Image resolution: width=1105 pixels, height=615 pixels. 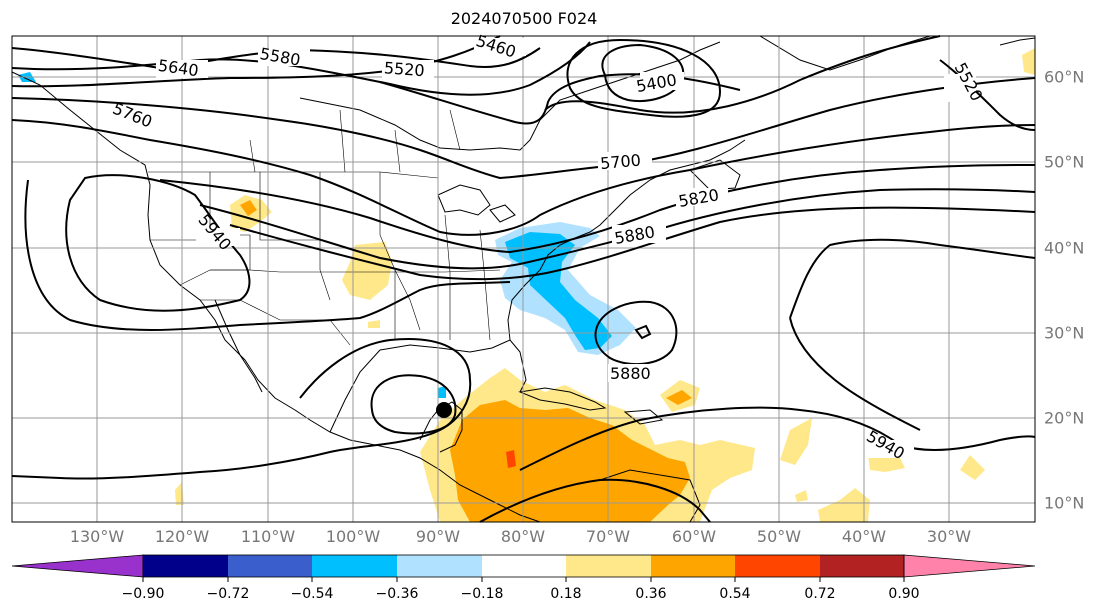 What do you see at coordinates (679, 397) in the screenshot?
I see `positive-patch-atlantic-1-core` at bounding box center [679, 397].